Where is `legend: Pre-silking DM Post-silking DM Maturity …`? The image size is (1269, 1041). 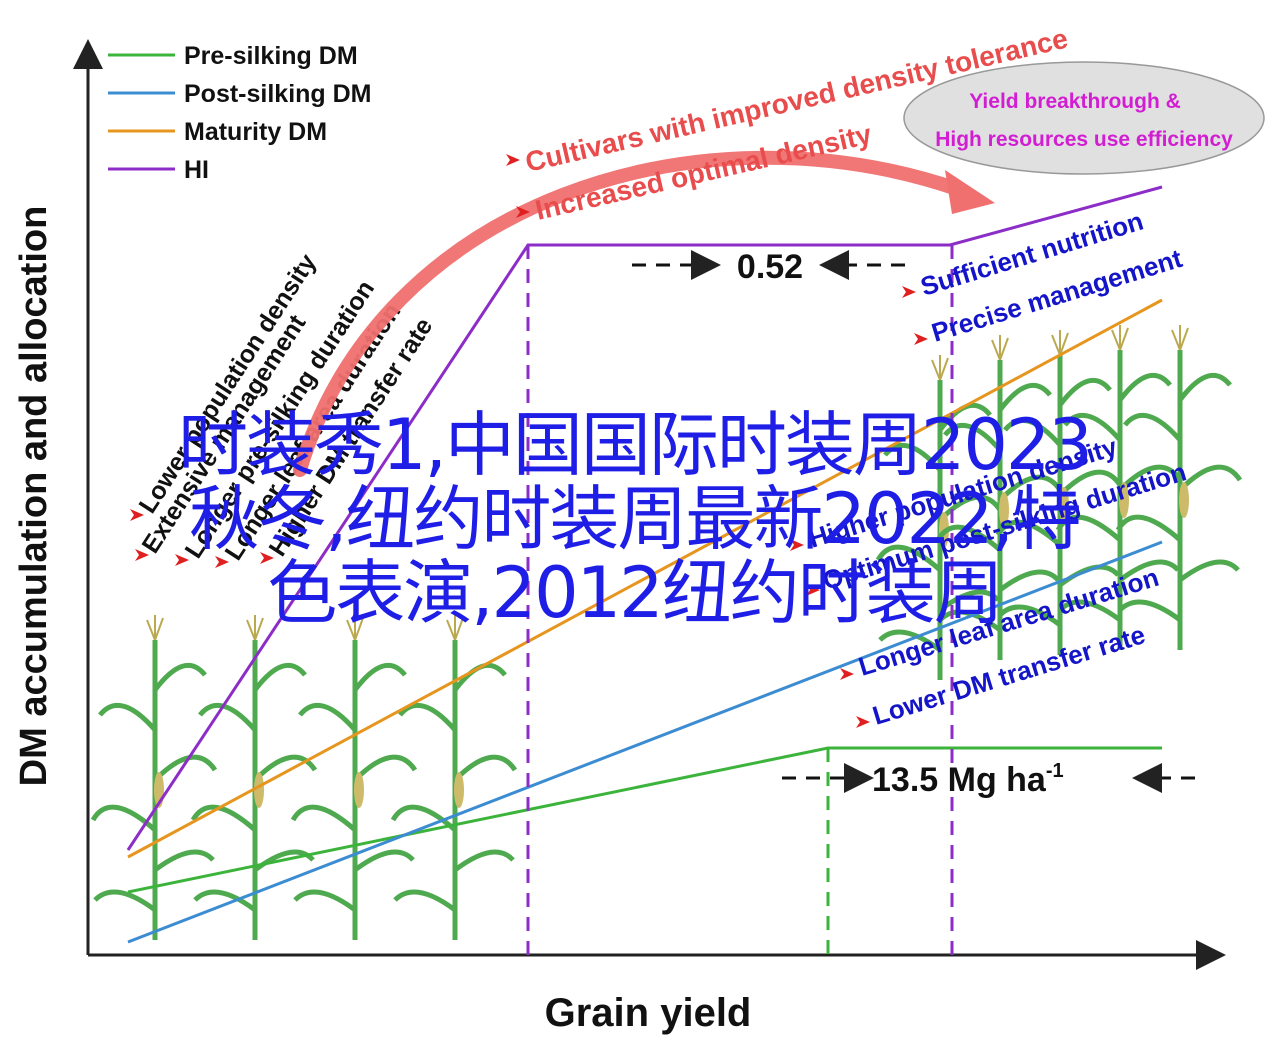 legend: Pre-silking DM Post-silking DM Maturity … is located at coordinates (240, 113).